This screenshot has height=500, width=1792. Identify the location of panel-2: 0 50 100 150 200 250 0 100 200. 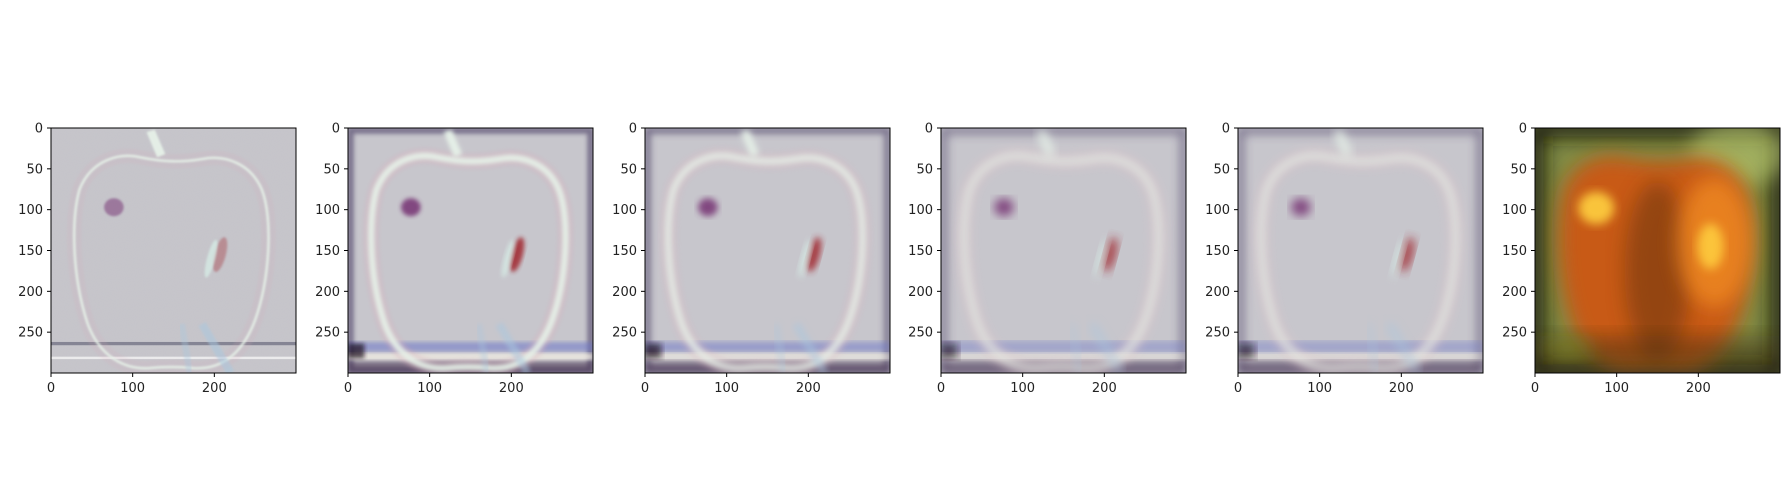
(454, 259).